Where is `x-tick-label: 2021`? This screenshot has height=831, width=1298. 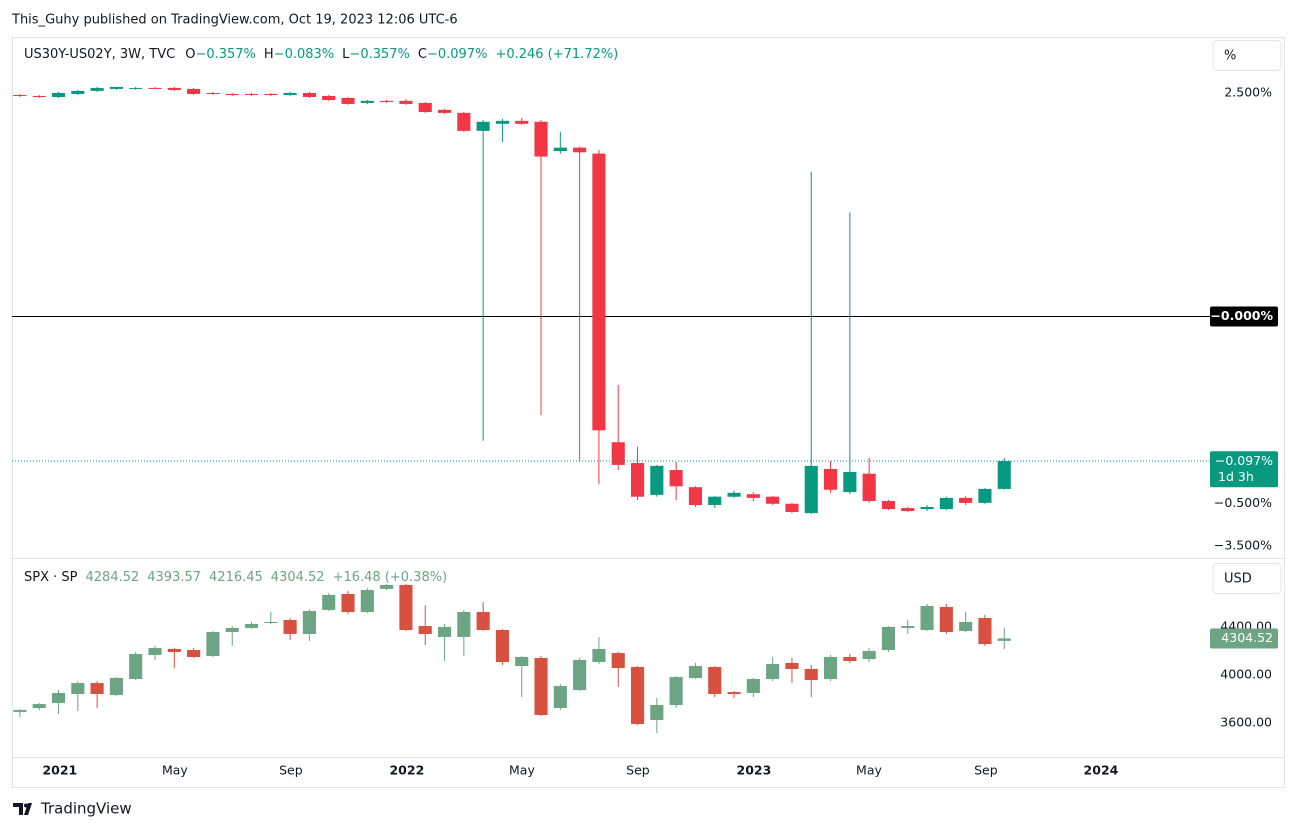 x-tick-label: 2021 is located at coordinates (59, 770).